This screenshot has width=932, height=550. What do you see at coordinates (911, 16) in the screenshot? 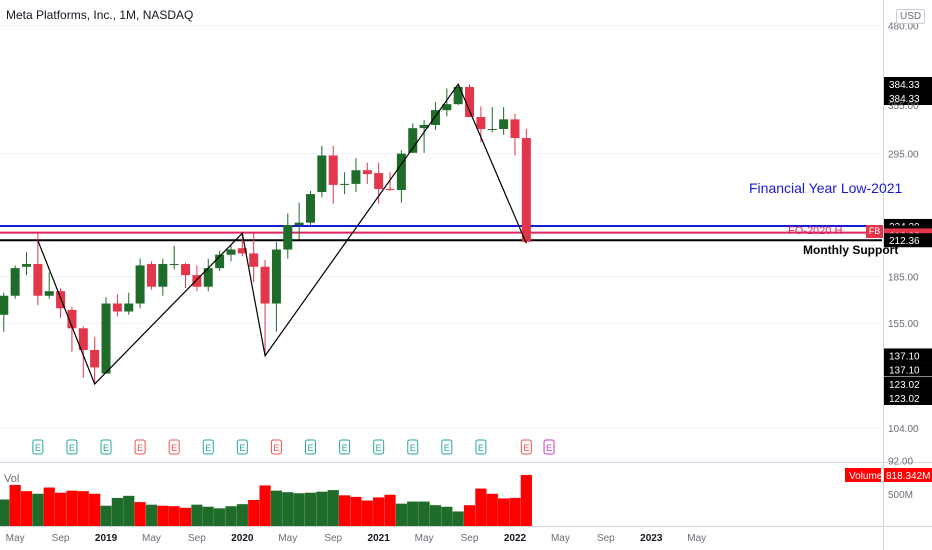
I see `currency-badge: USD` at bounding box center [911, 16].